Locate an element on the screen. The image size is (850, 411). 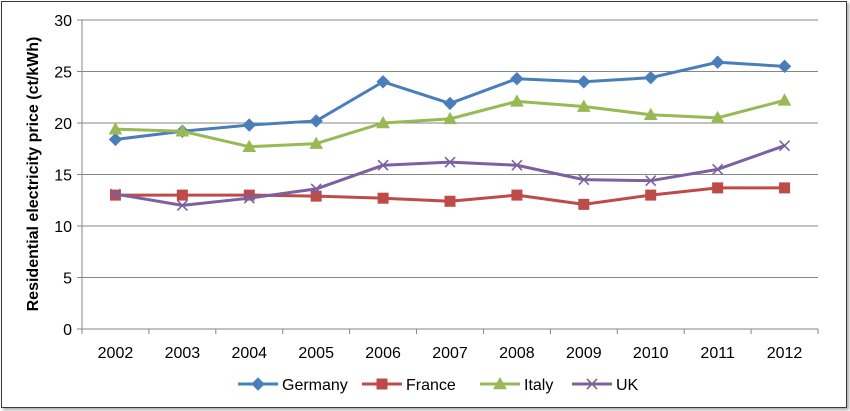
legend-marker-germany is located at coordinates (258, 384).